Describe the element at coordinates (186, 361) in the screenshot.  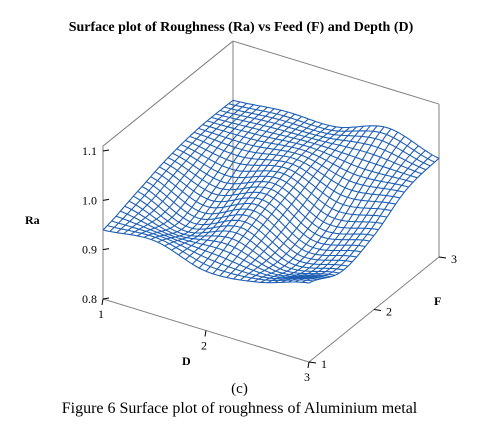
I see `x-axis-label: D` at that location.